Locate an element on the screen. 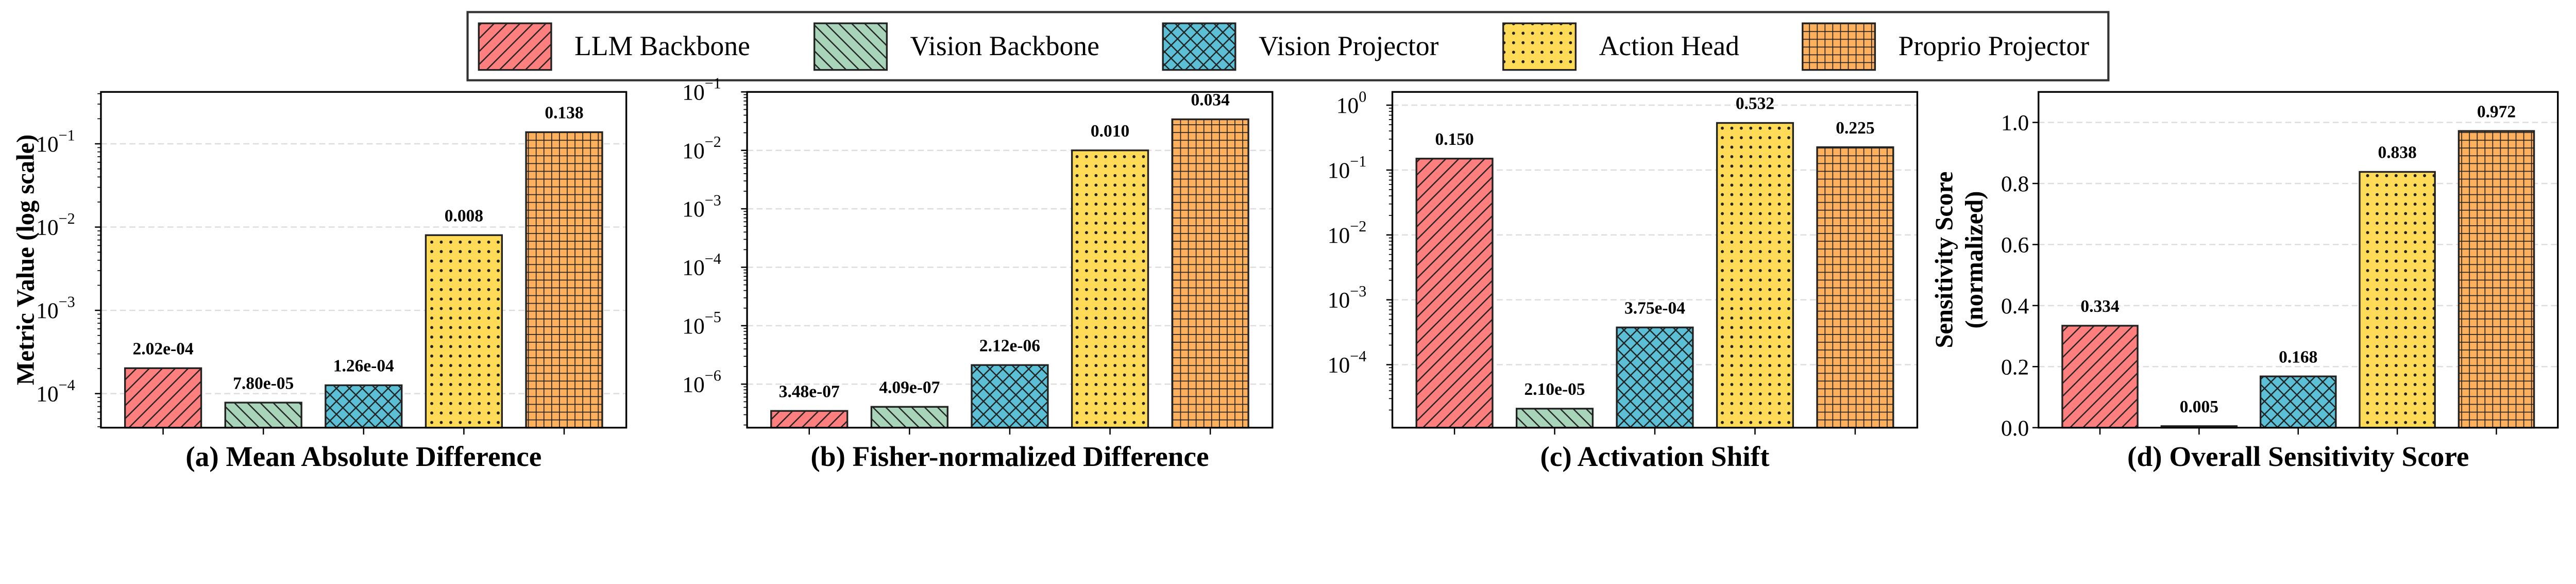 The width and height of the screenshot is (2576, 584). panel-title: (b) Fisher-normalized Difference is located at coordinates (1009, 456).